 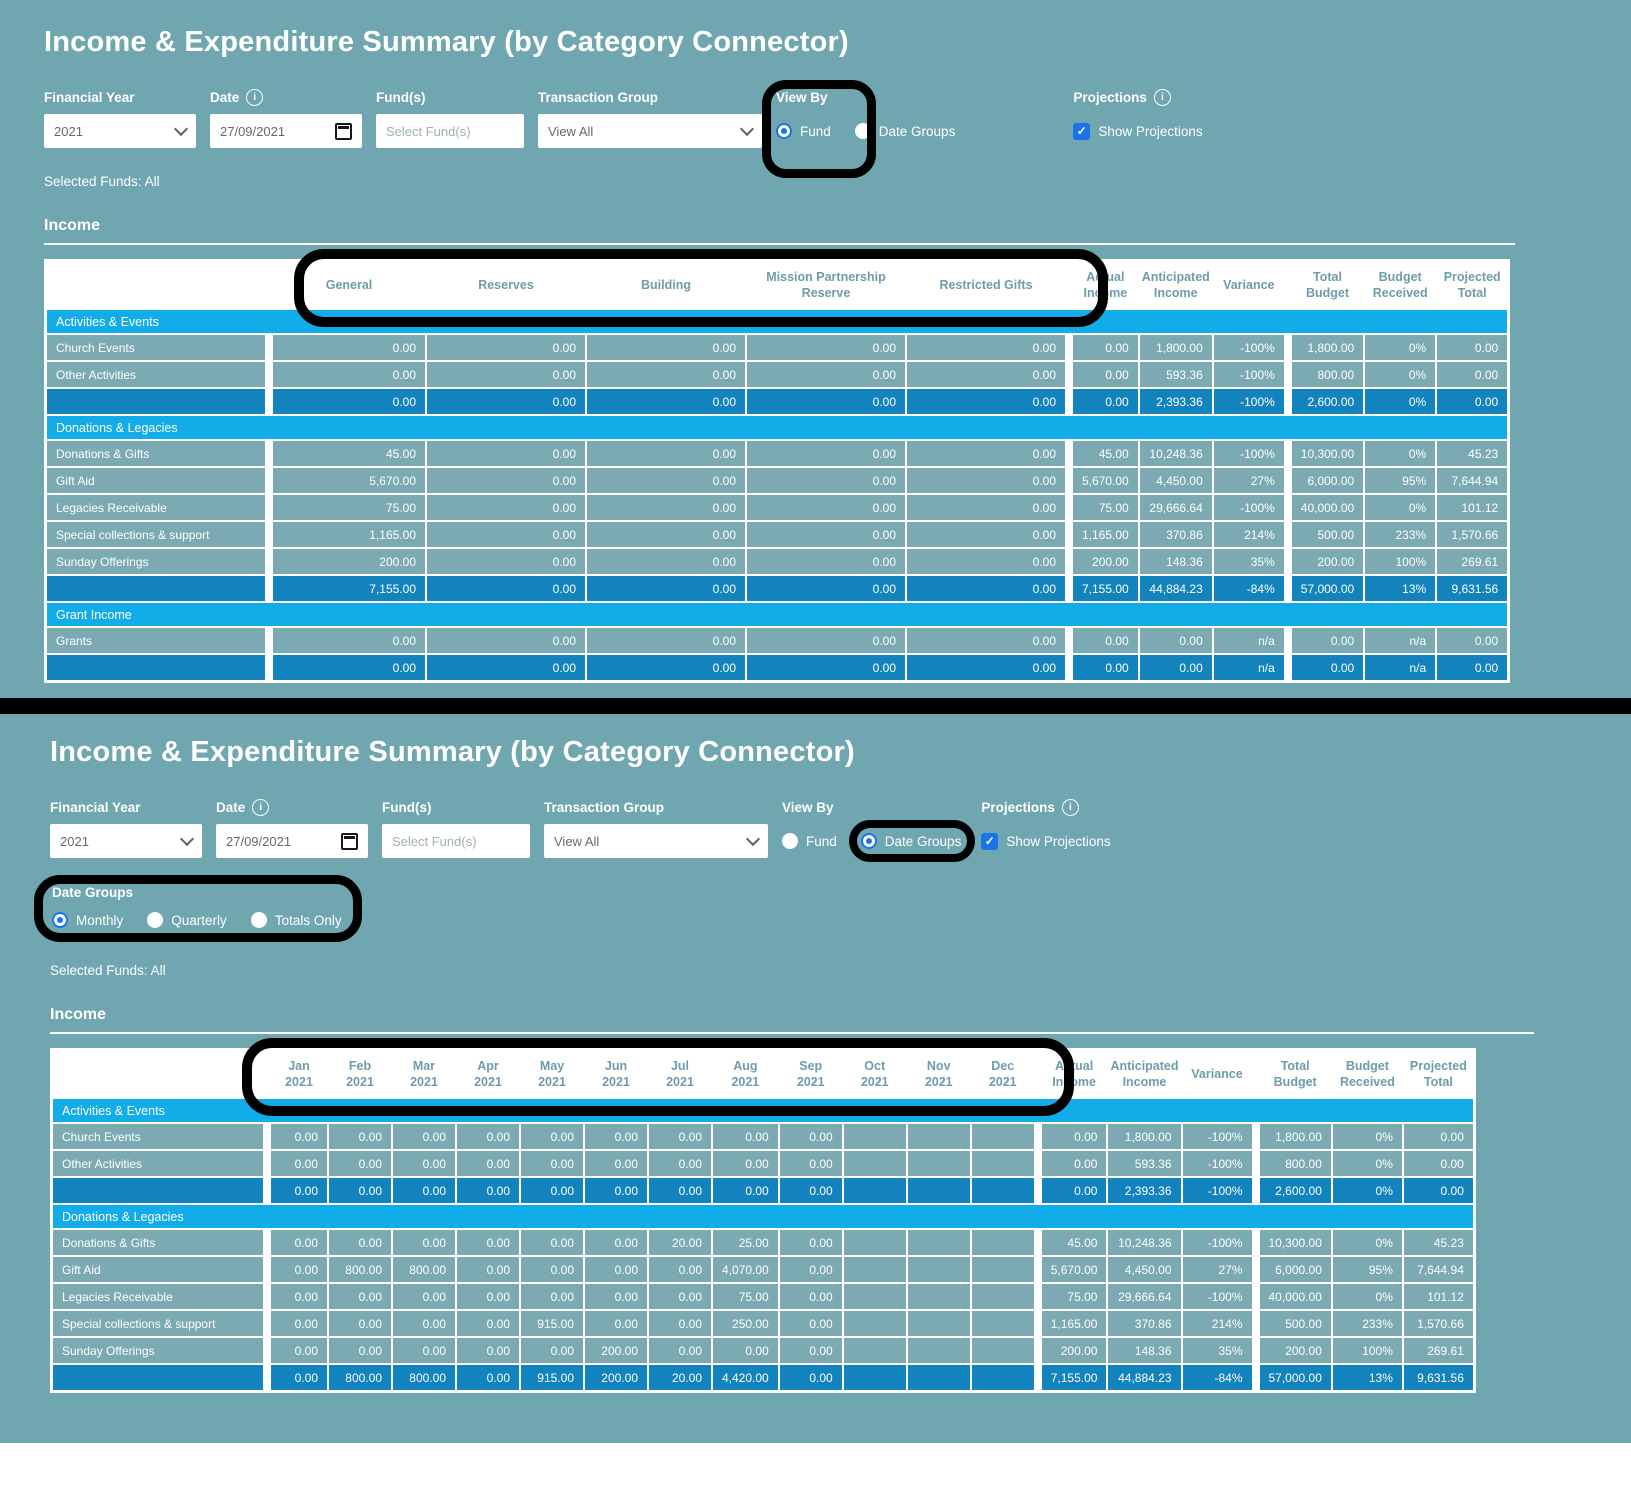 I want to click on table-cell: 593.36, so click(x=1175, y=374).